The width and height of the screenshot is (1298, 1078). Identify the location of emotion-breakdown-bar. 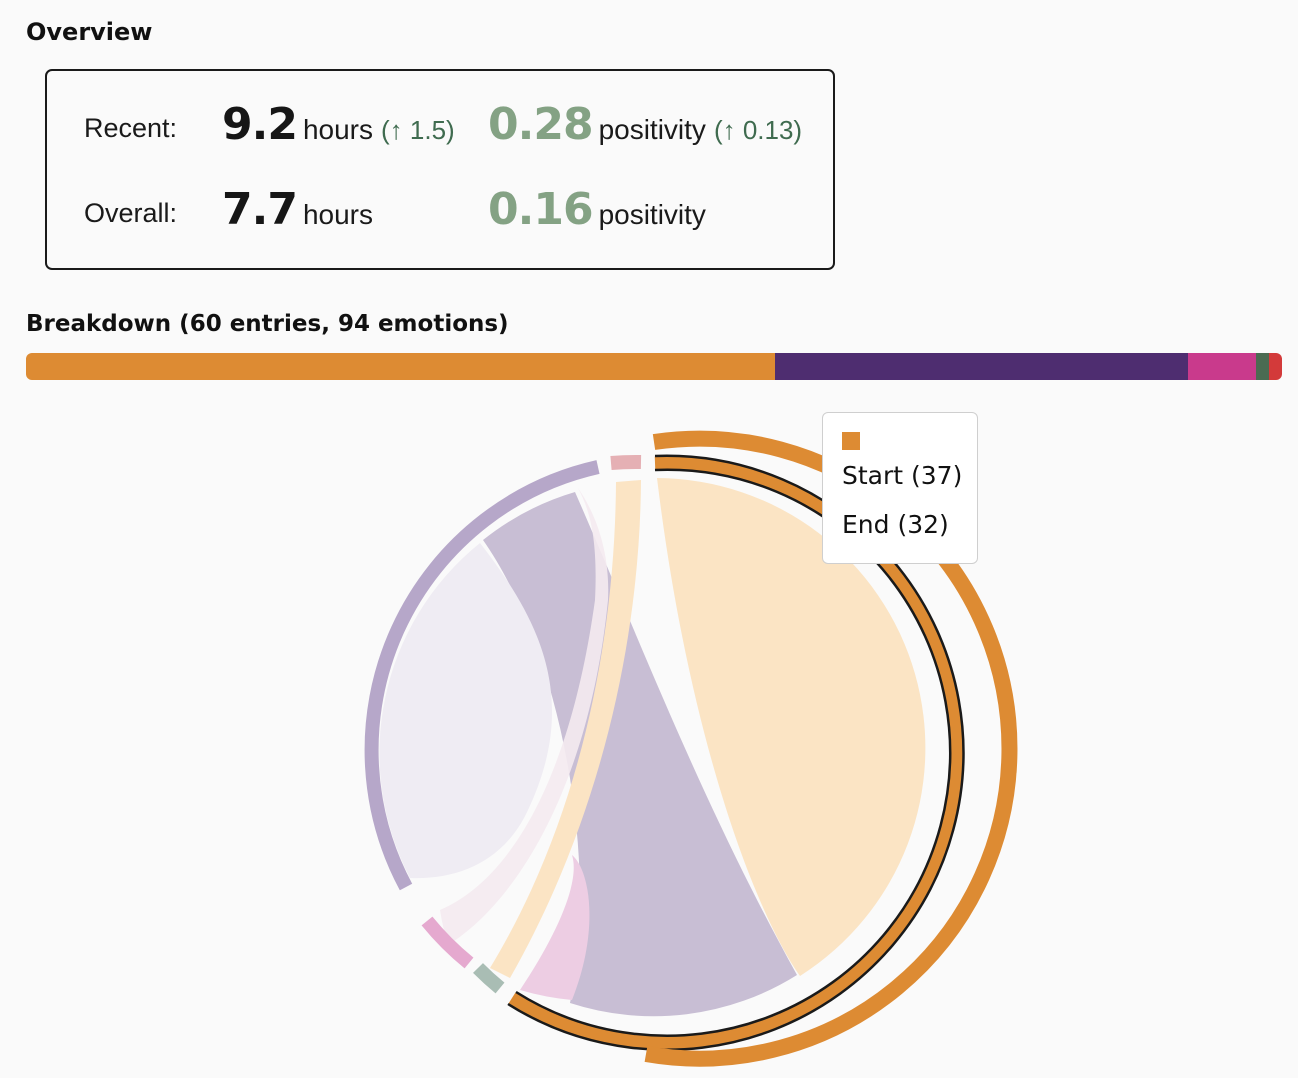
(654, 366).